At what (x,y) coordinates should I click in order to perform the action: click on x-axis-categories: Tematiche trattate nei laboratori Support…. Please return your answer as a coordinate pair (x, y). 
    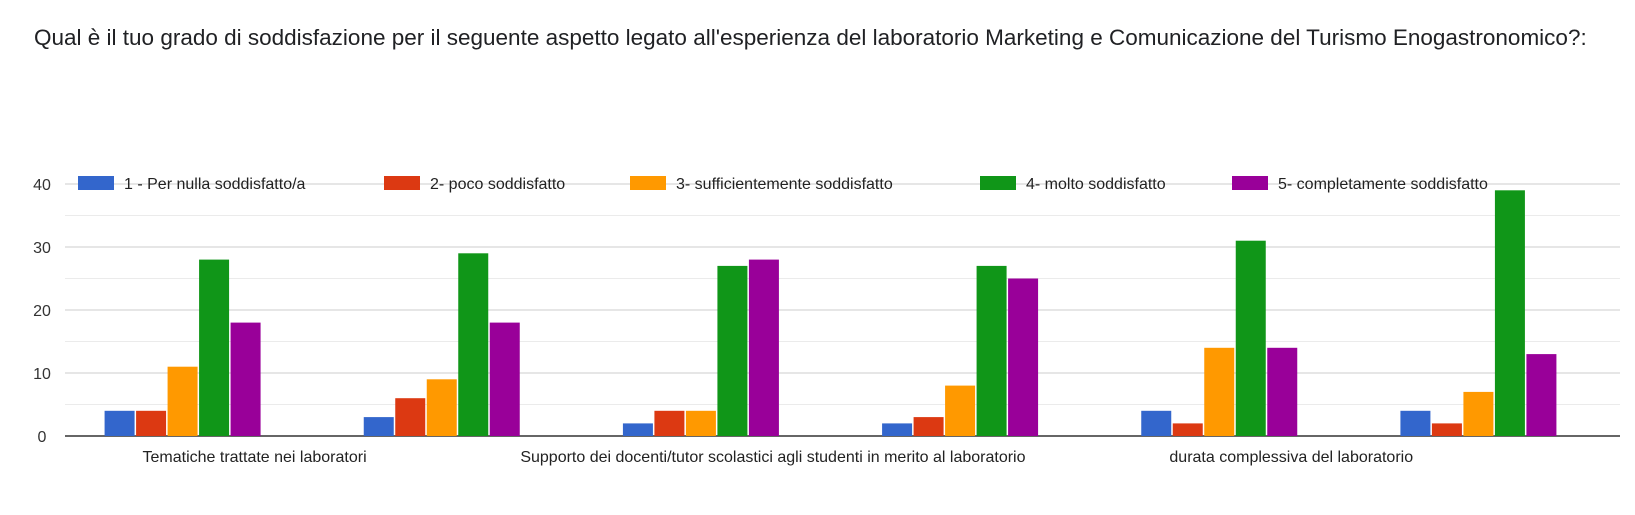
    Looking at the image, I should click on (778, 457).